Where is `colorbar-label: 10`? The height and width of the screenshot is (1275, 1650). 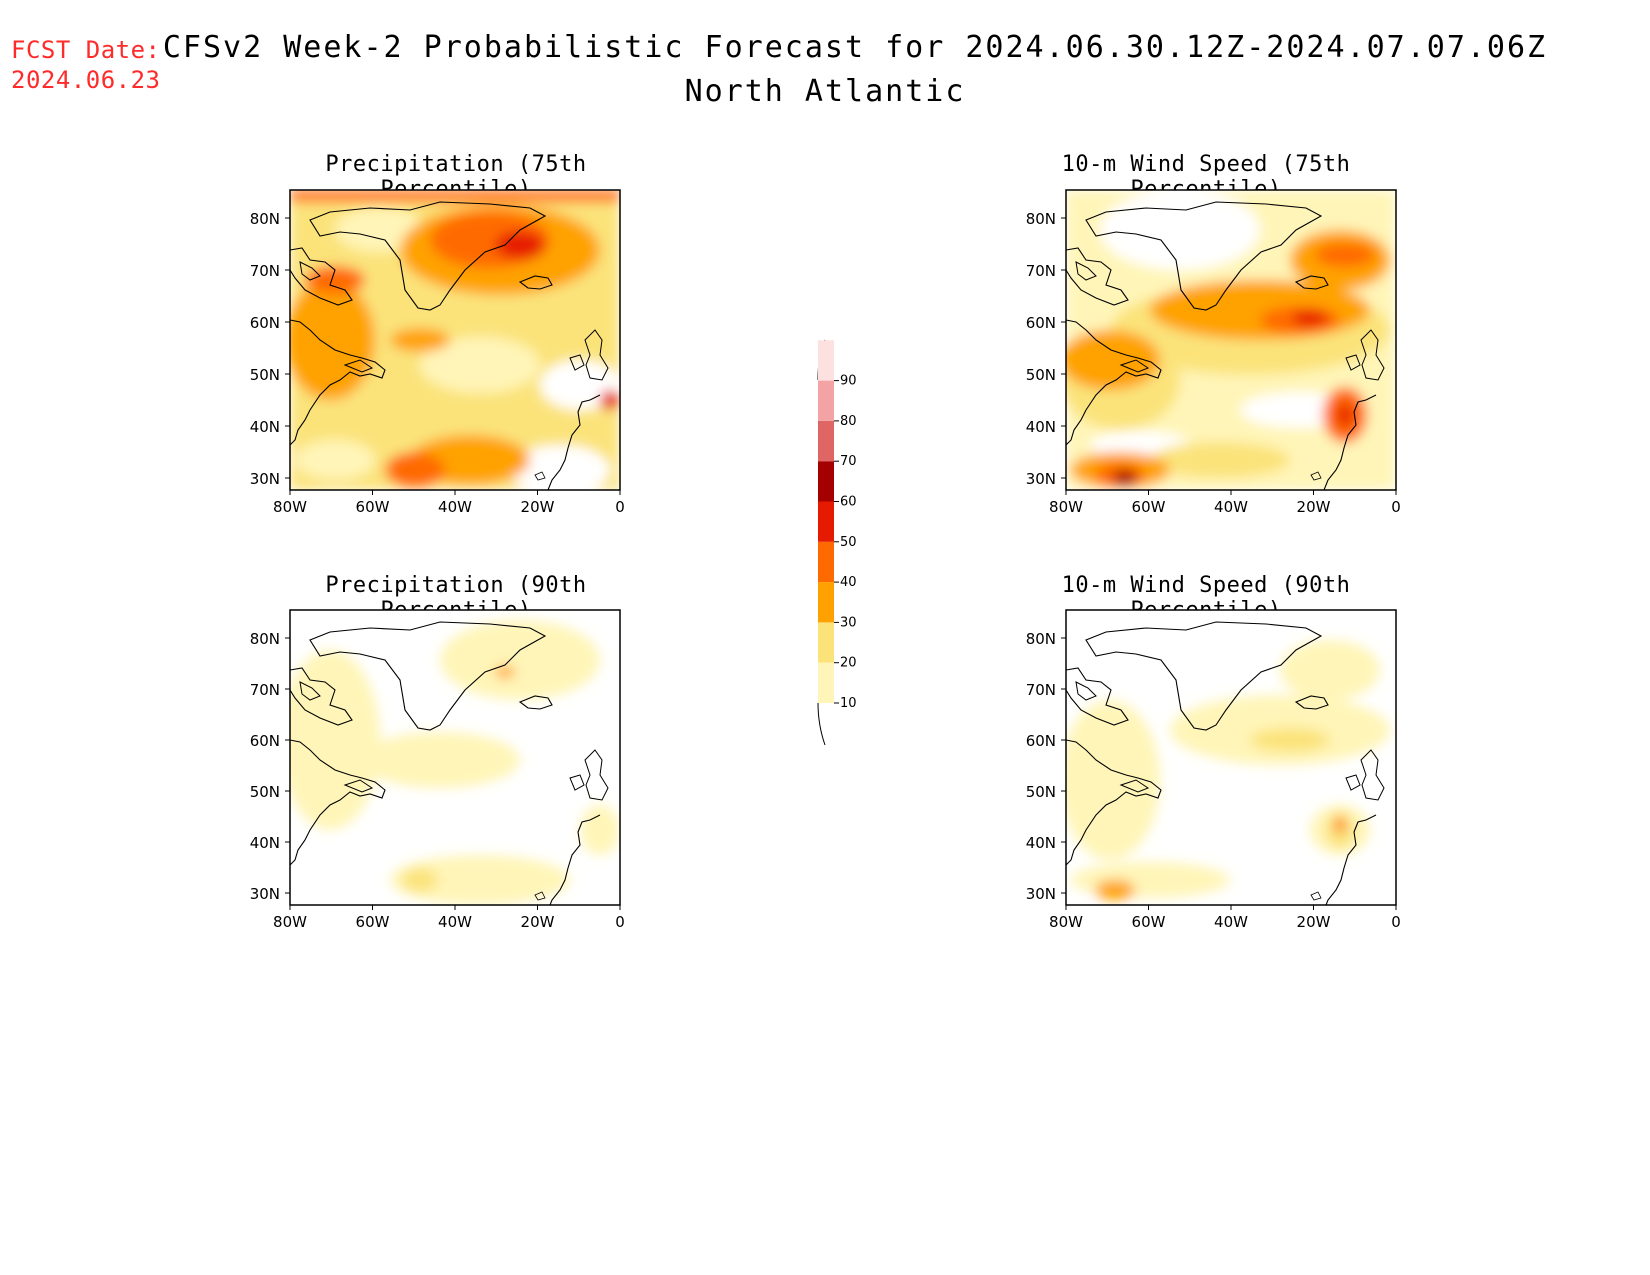
colorbar-label: 10 is located at coordinates (848, 703).